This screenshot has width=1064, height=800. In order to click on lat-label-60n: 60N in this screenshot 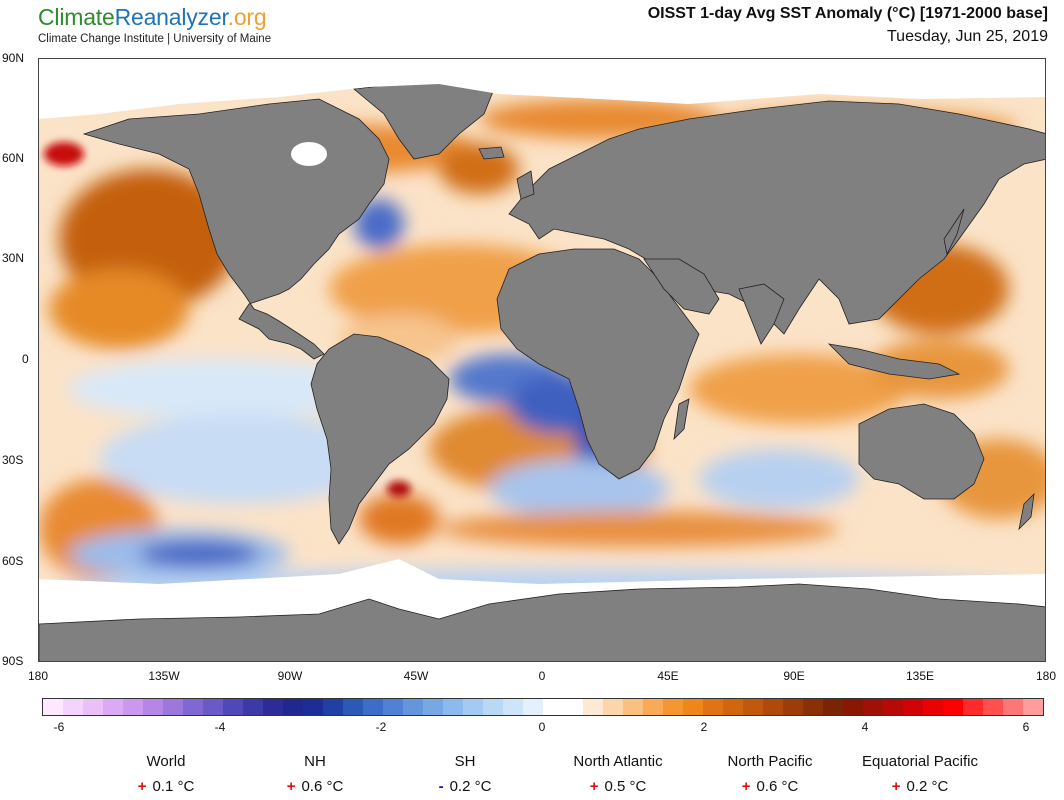, I will do `click(13, 158)`.